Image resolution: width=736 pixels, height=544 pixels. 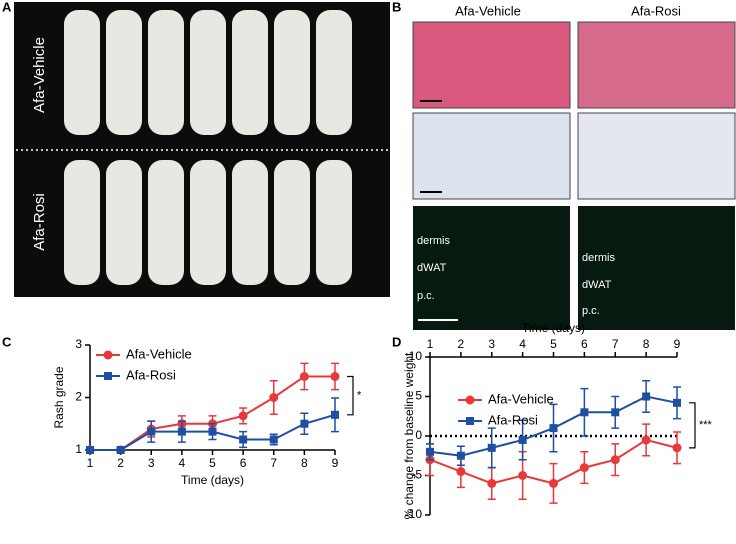 What do you see at coordinates (359, 396) in the screenshot?
I see `significance-label: *` at bounding box center [359, 396].